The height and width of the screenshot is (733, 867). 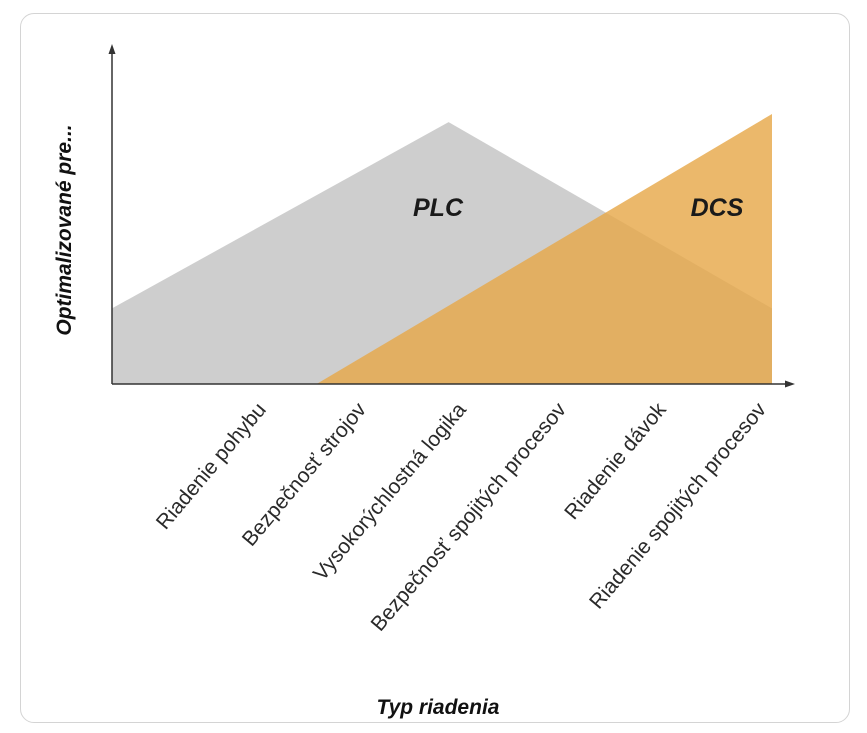 I want to click on category-label: Bezpečnosť spojitých procesov, so click(x=469, y=517).